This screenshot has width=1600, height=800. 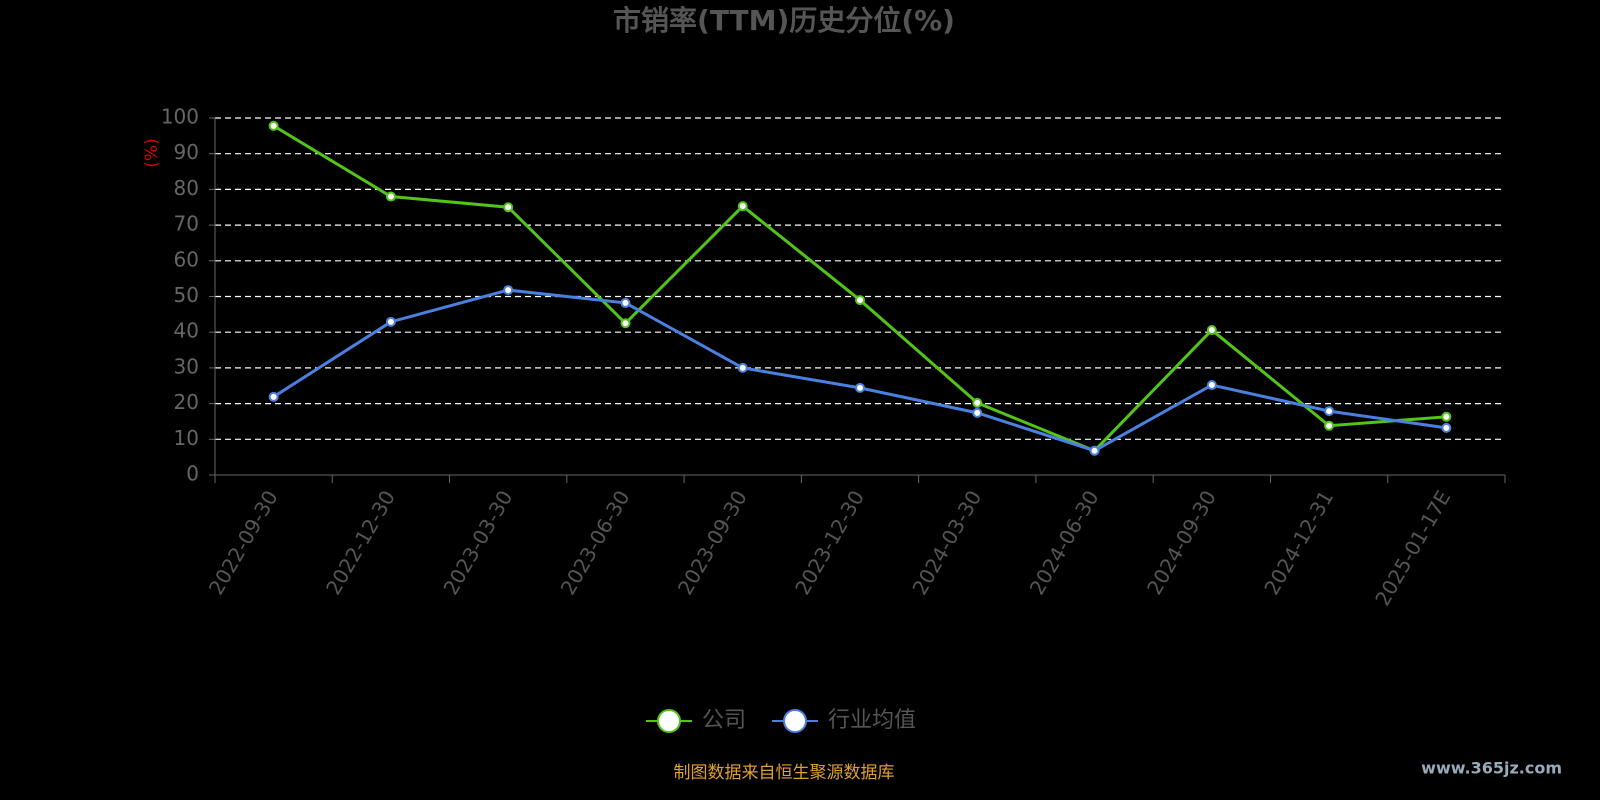 What do you see at coordinates (477, 542) in the screenshot?
I see `x-tick-label: 2023-03-30` at bounding box center [477, 542].